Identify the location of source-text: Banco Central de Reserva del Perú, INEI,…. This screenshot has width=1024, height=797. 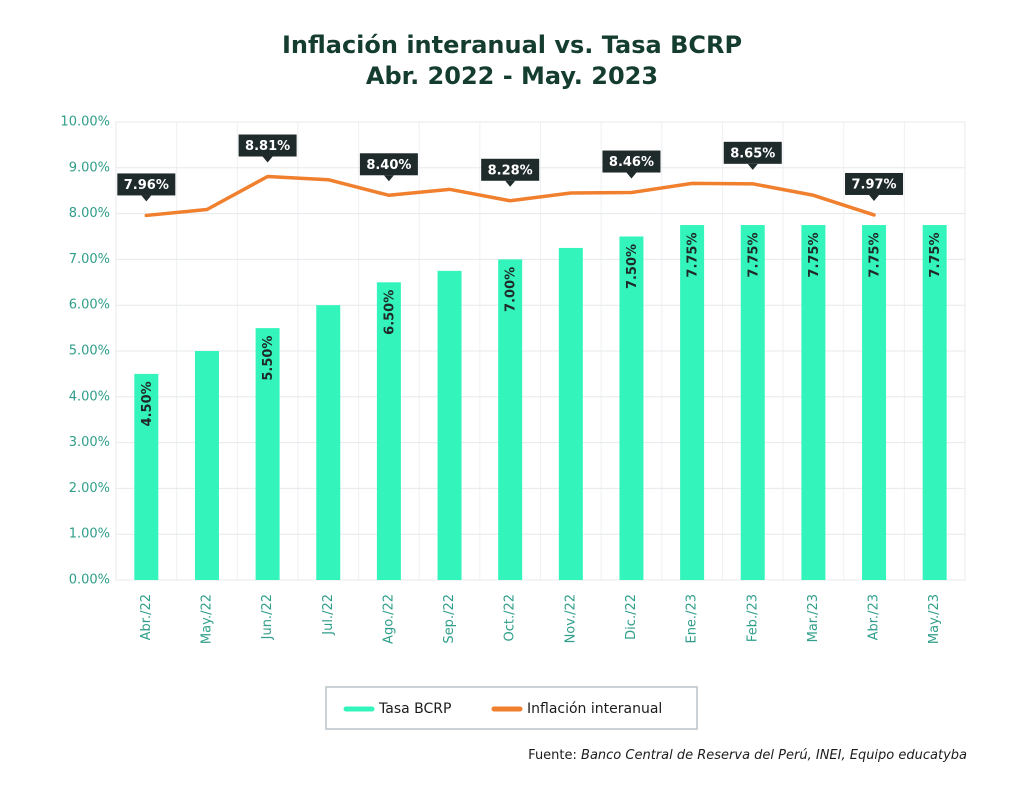
(774, 755).